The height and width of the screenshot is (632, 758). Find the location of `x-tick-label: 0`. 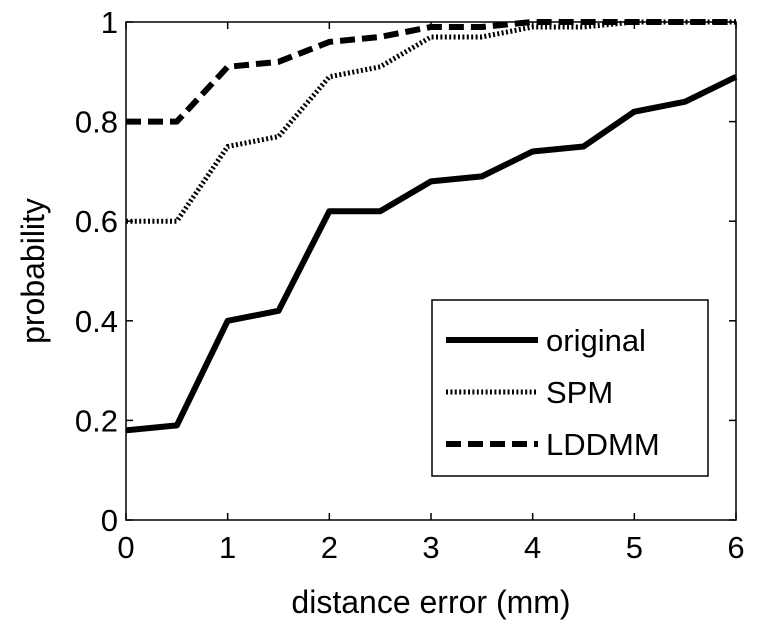

x-tick-label: 0 is located at coordinates (125, 547).